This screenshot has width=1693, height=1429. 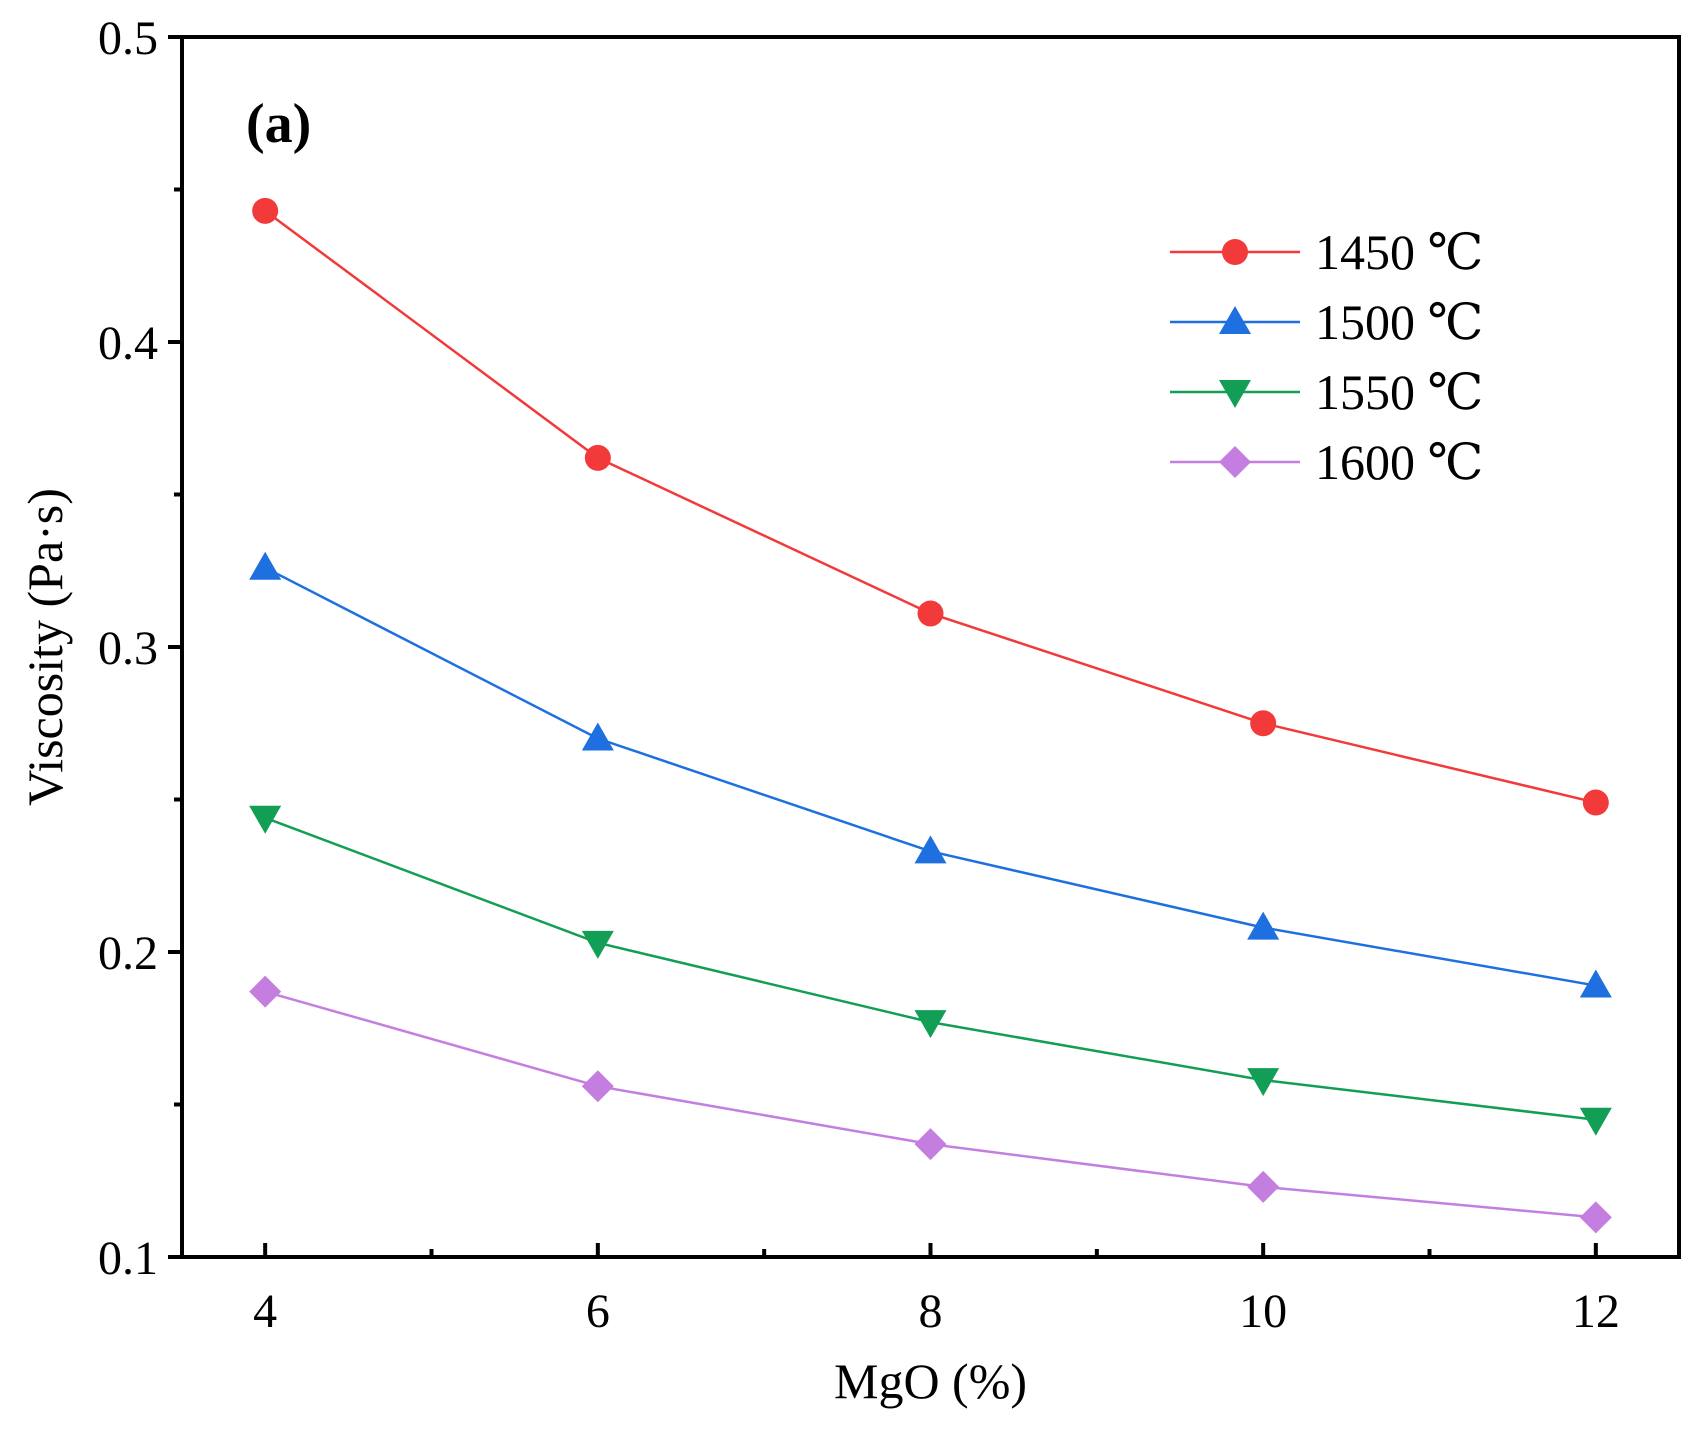 What do you see at coordinates (128, 953) in the screenshot?
I see `y-tick-label: 0.2` at bounding box center [128, 953].